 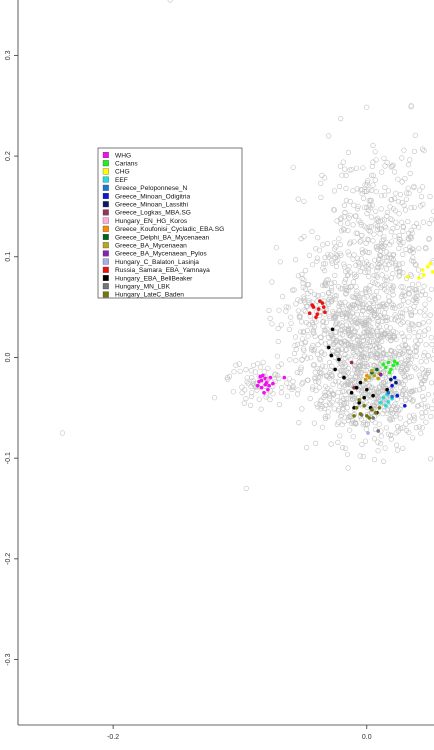 What do you see at coordinates (390, 394) in the screenshot?
I see `series-greece-peloponnese-n` at bounding box center [390, 394].